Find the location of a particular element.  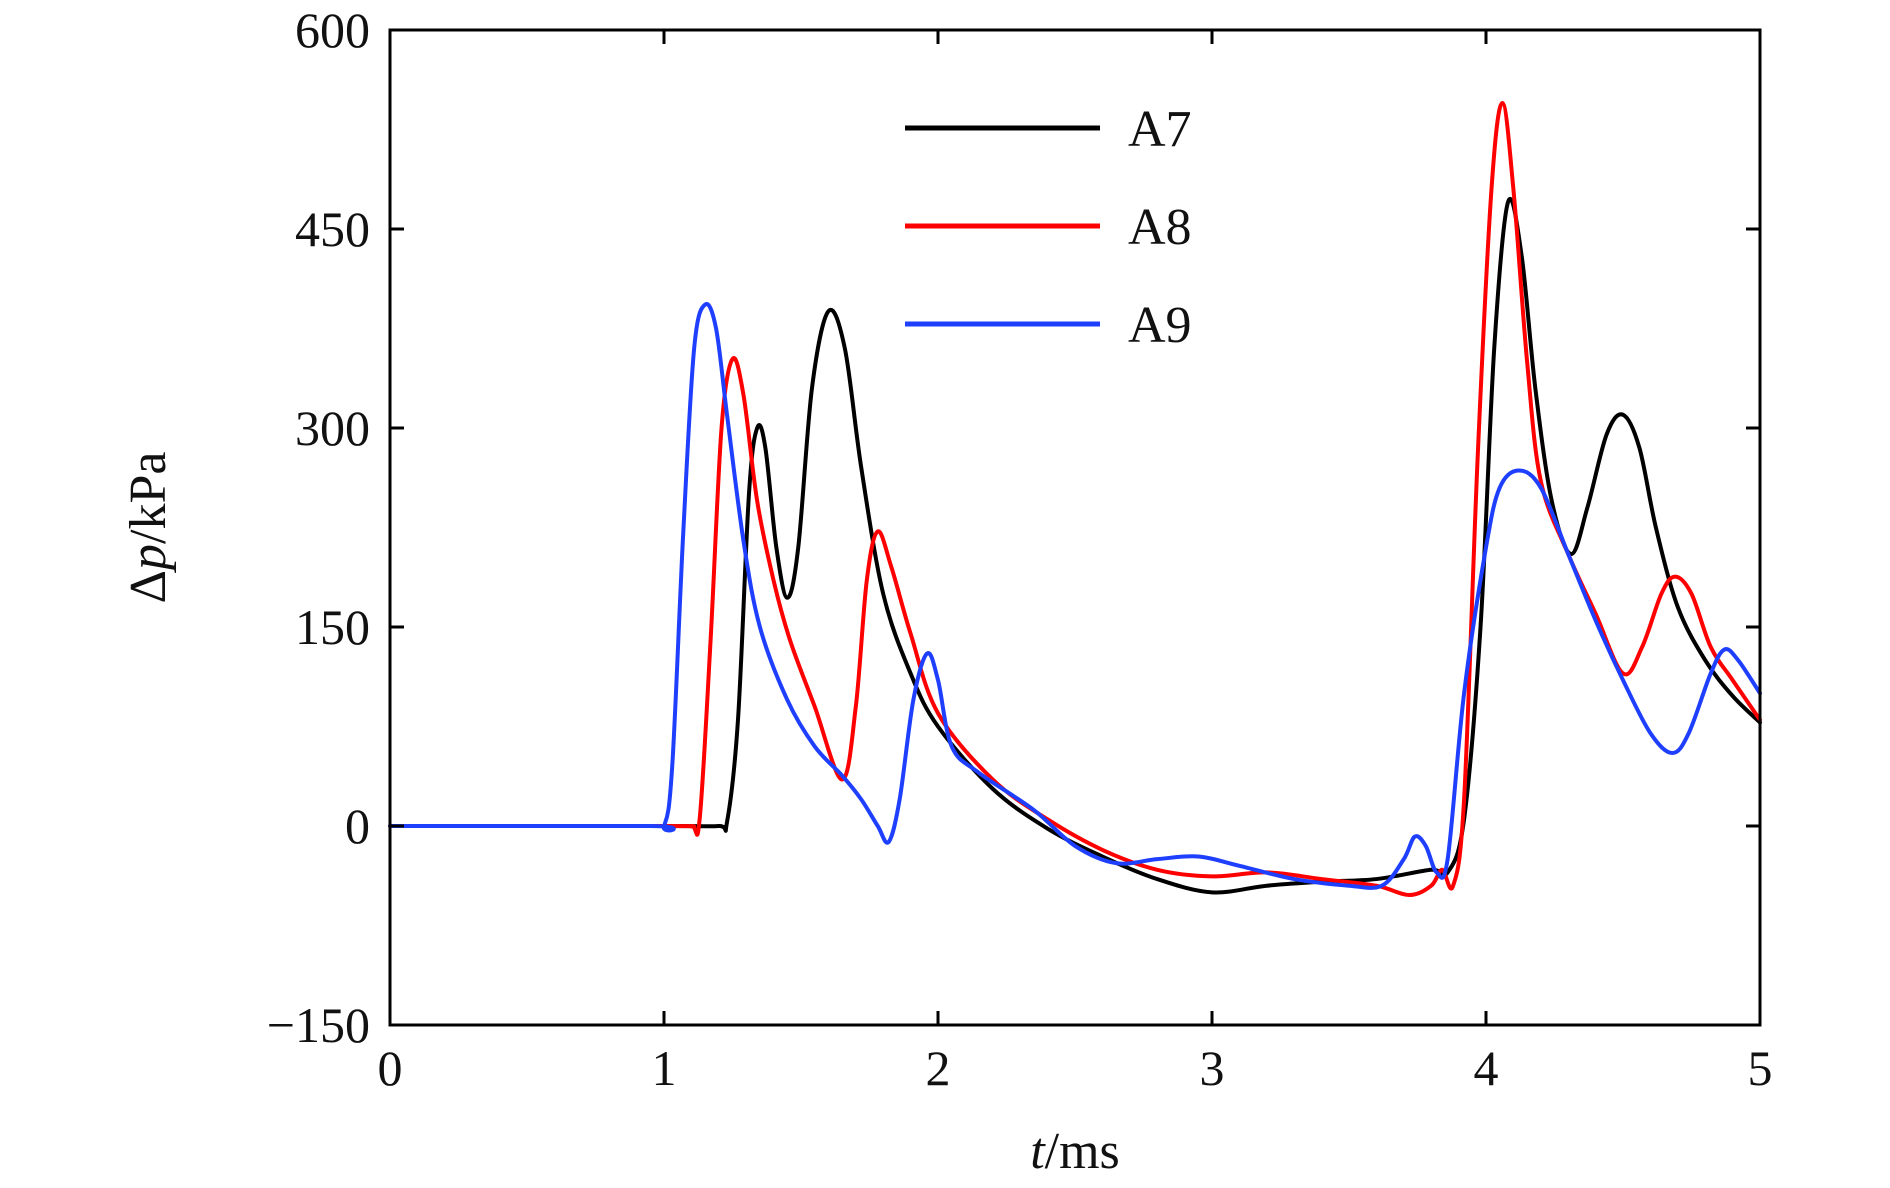

x-tick-label: 4 is located at coordinates (1486, 1068).